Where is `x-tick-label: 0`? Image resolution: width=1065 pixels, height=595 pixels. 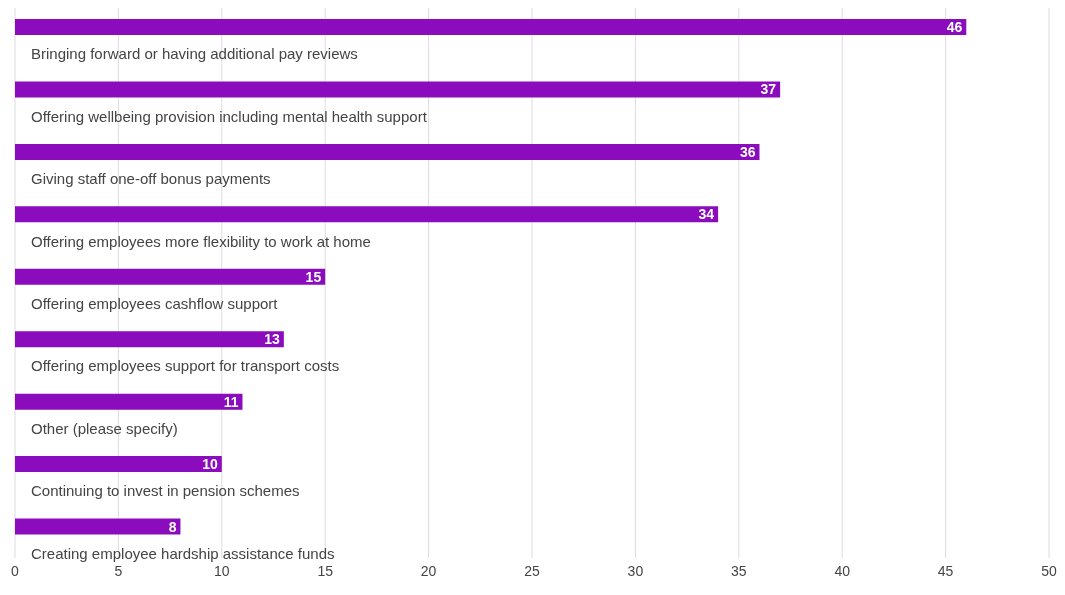
x-tick-label: 0 is located at coordinates (15, 570).